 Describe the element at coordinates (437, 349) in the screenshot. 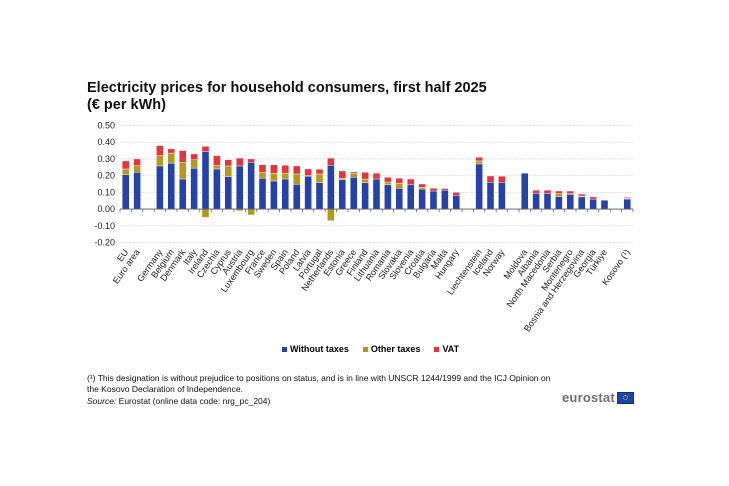

I see `legend-swatch-vat` at that location.